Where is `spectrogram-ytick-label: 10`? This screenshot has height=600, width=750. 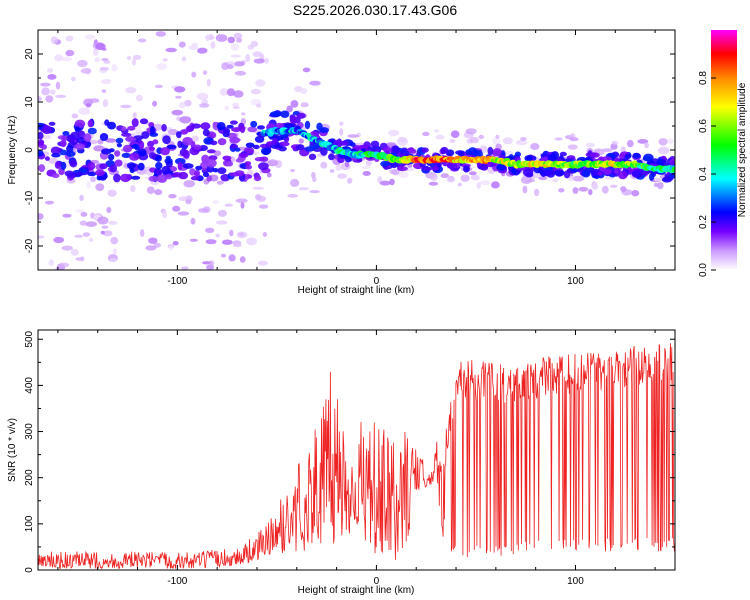
spectrogram-ytick-label: 10 is located at coordinates (29, 102).